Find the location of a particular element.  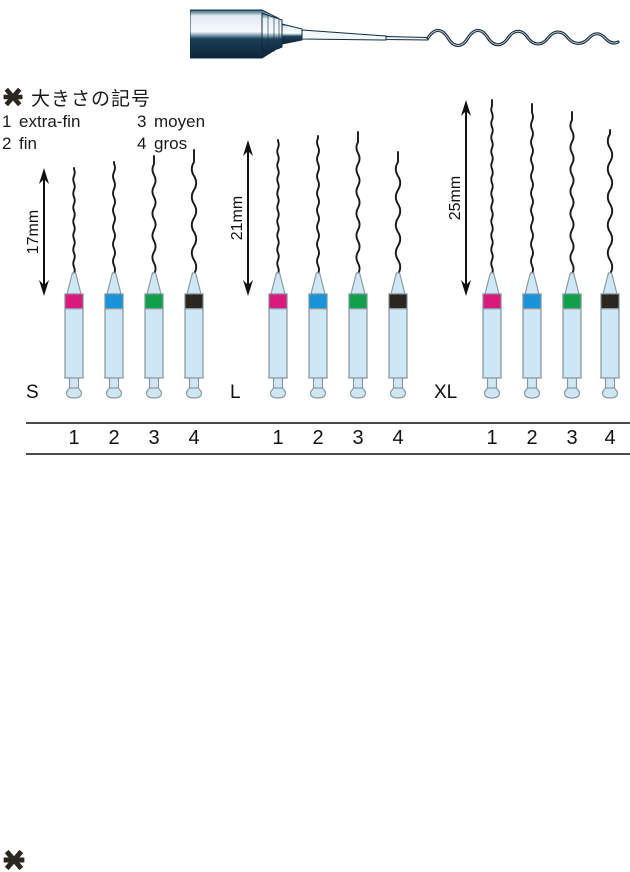

legend-label-4: gros is located at coordinates (171, 143).